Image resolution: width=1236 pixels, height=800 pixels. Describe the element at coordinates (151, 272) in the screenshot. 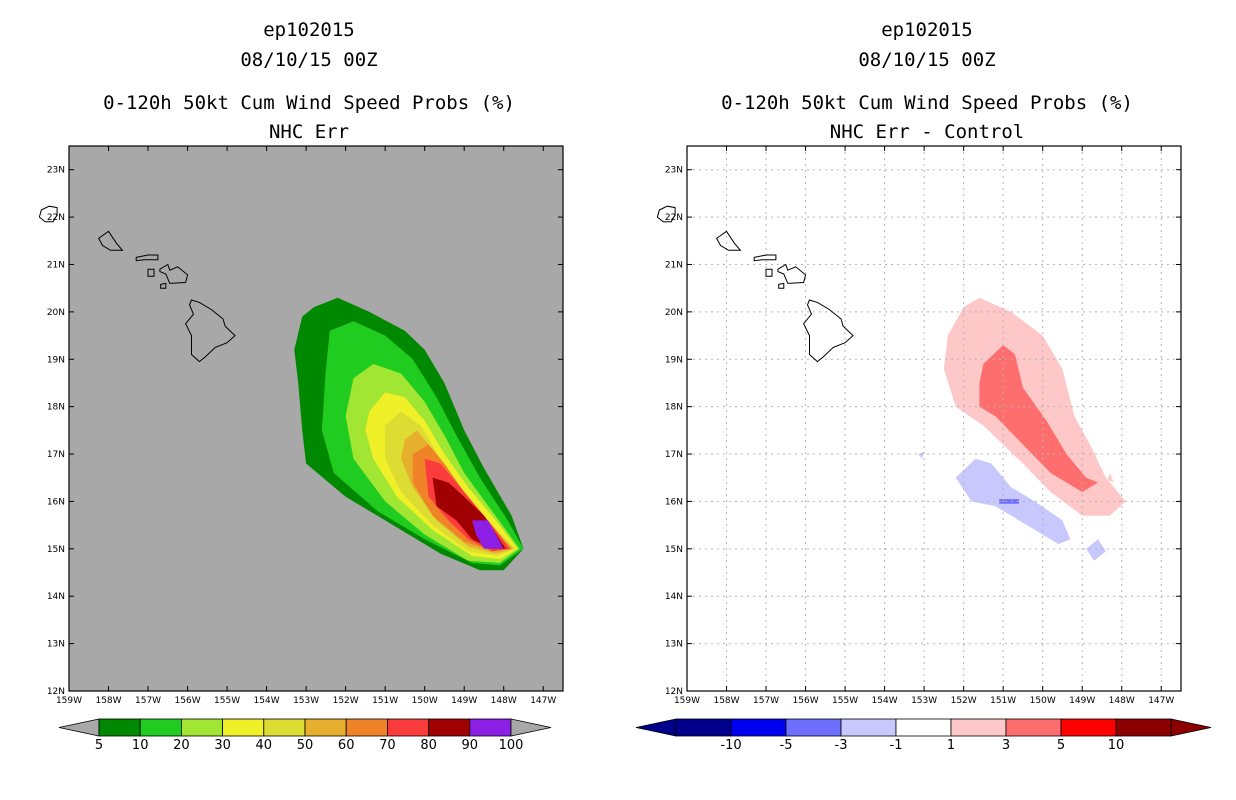

I see `left-island-lanai` at that location.